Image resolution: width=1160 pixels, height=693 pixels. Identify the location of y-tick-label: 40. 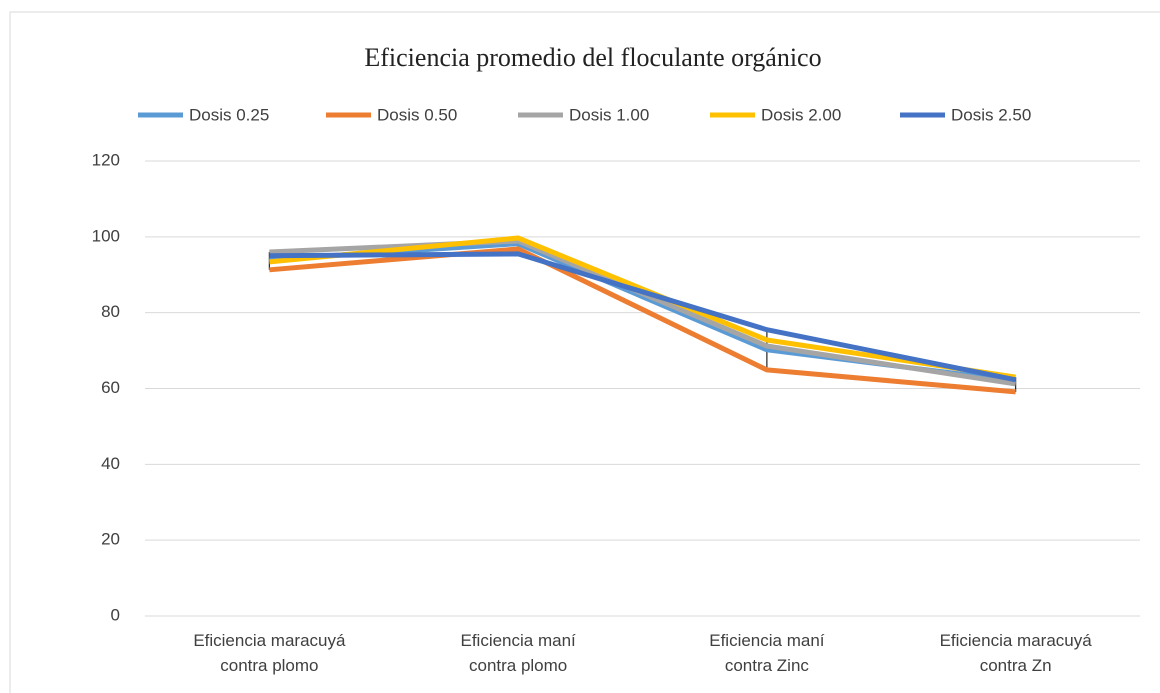
(110, 463).